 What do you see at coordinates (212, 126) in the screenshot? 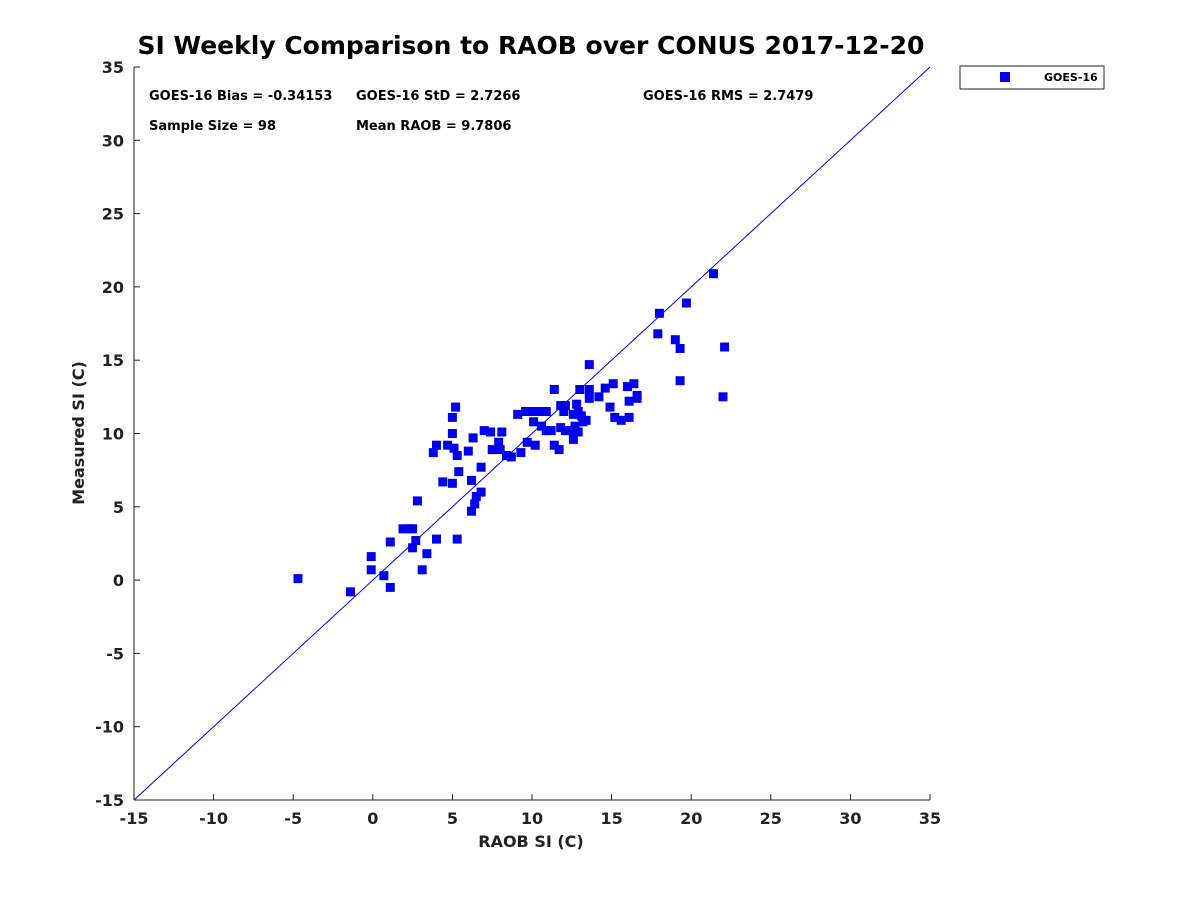
I see `sample-size-annotation: Sample Size = 98` at bounding box center [212, 126].